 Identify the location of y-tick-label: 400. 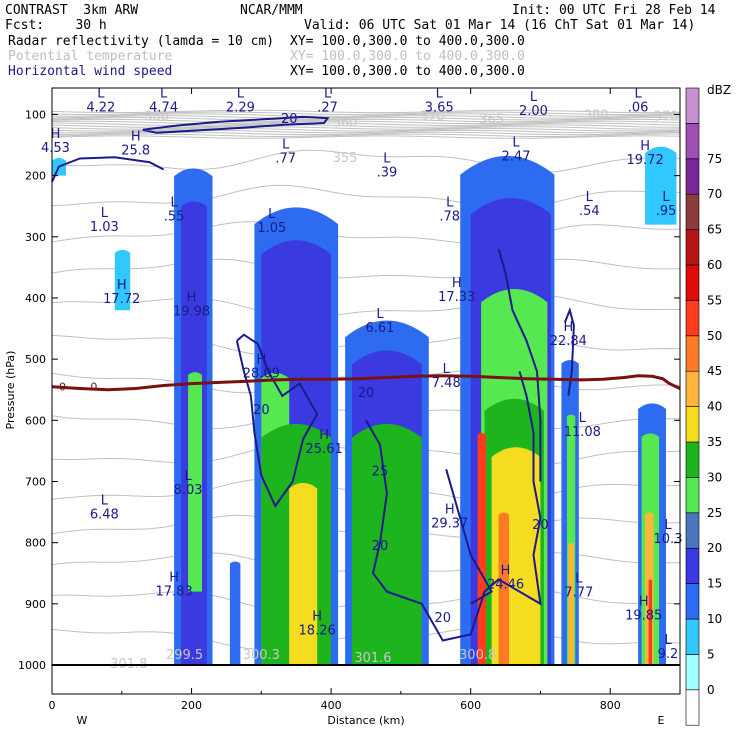
(35, 298).